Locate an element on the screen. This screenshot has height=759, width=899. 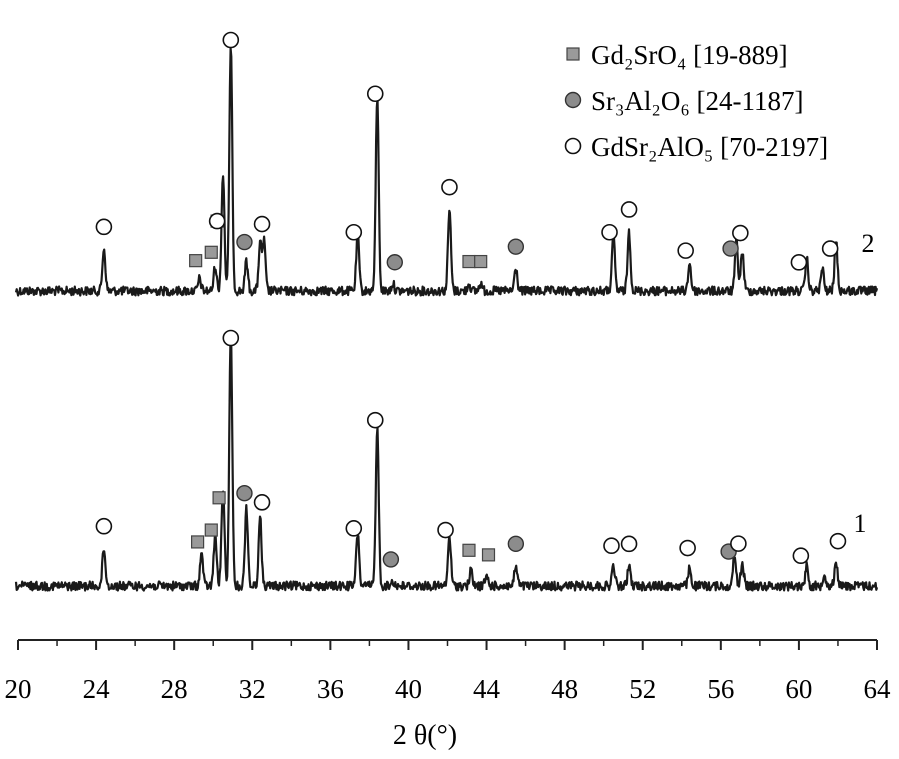
x-tick-label-32: 32 is located at coordinates (252, 689).